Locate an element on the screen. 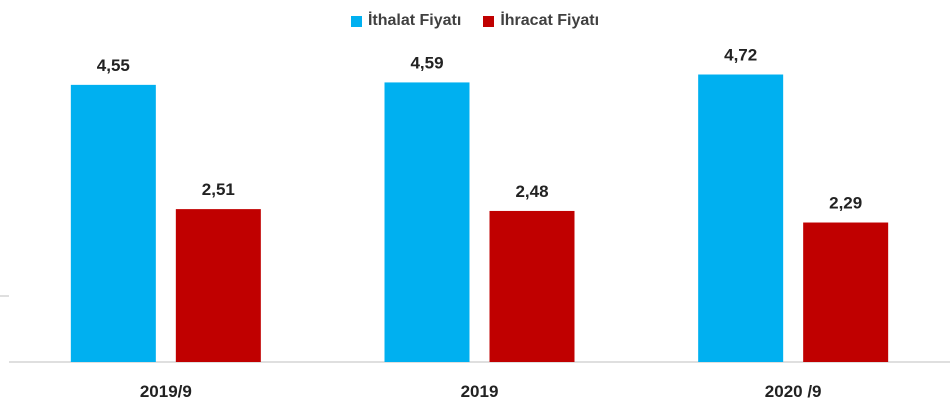  legend-item-export-price: İhracat Fiyatı is located at coordinates (541, 21).